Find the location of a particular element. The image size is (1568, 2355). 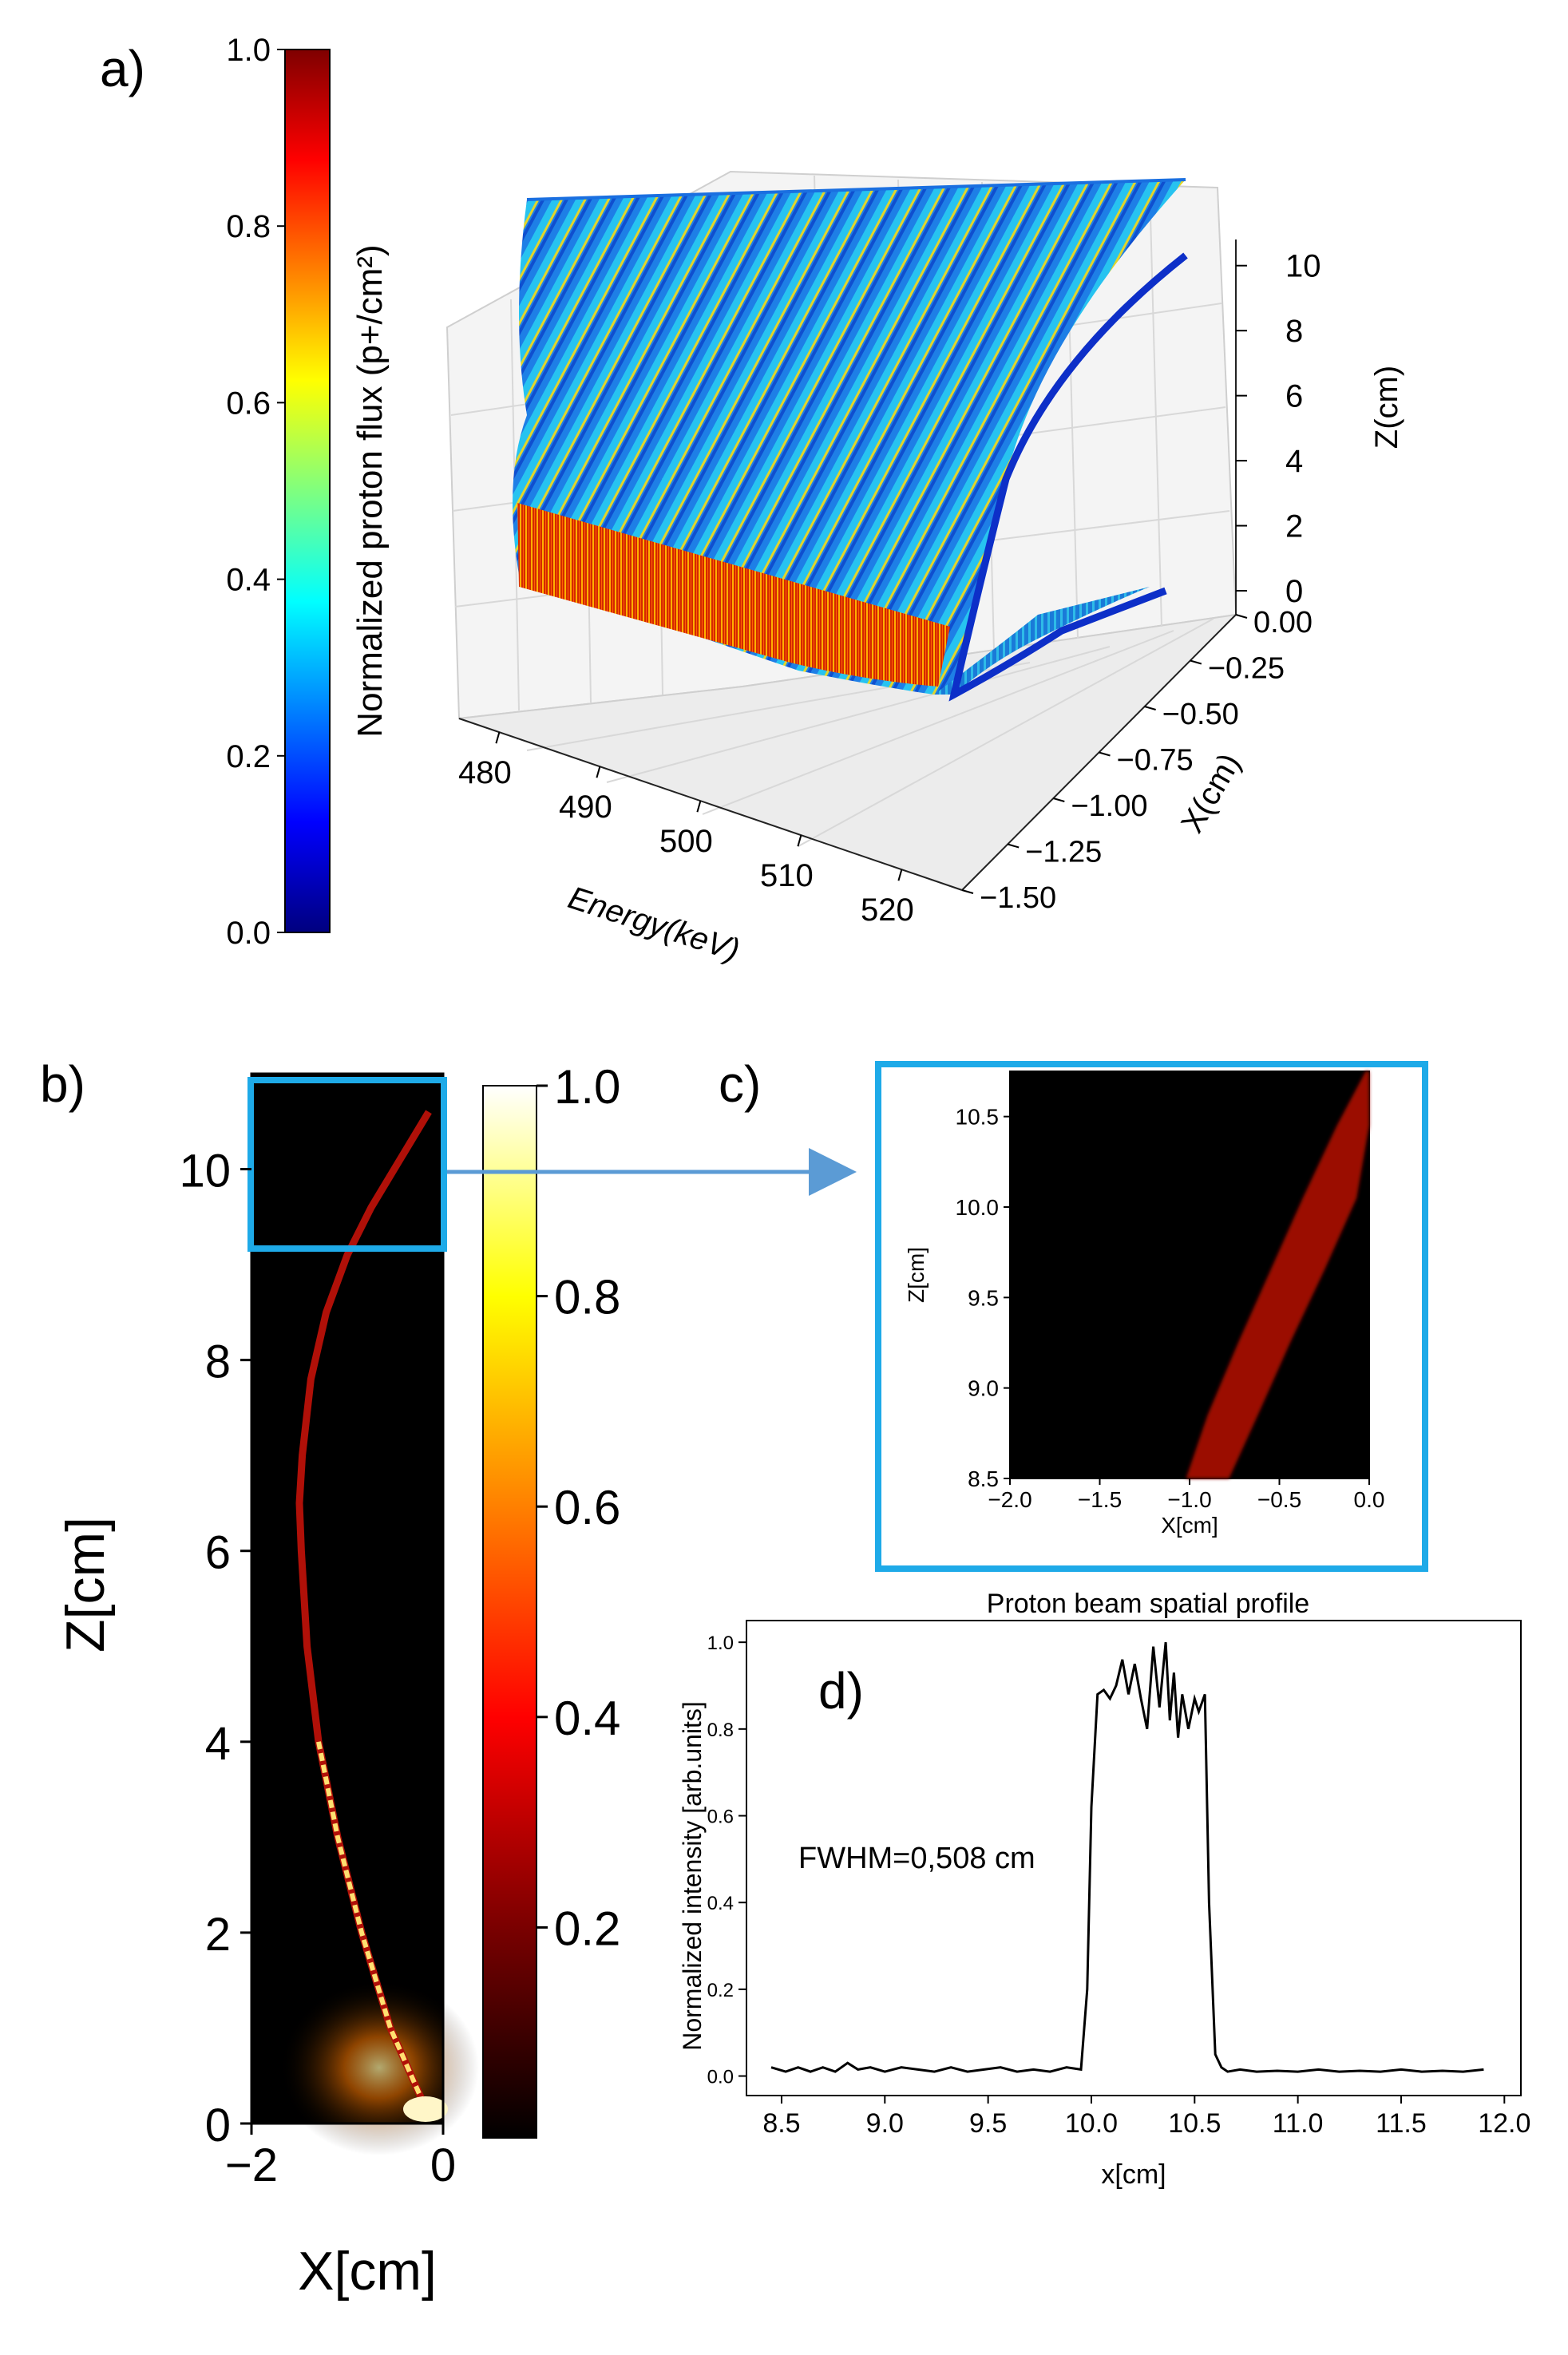

panel-a-x-tick-label: 490 is located at coordinates (585, 807).